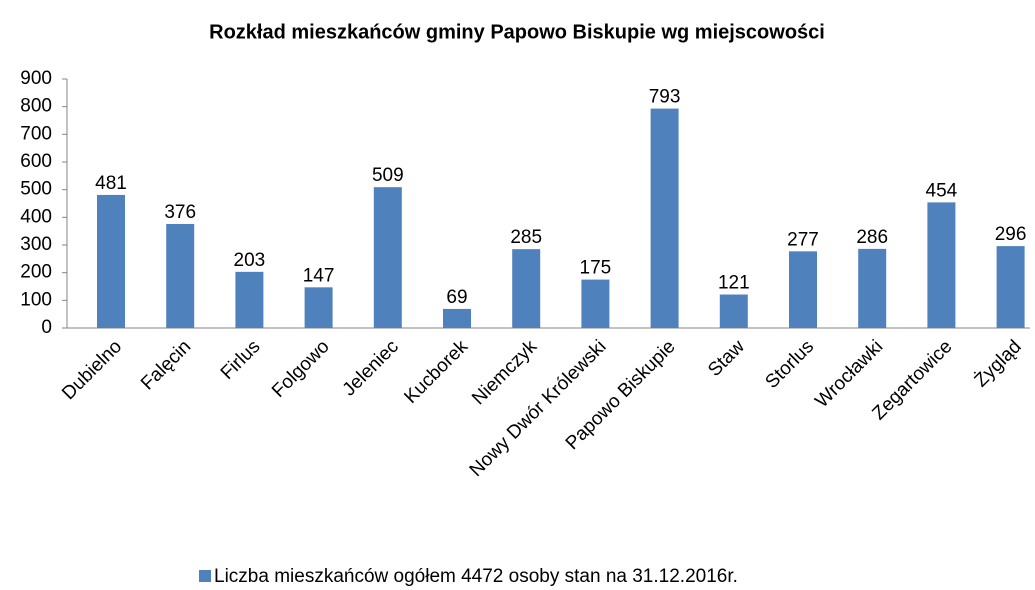 This screenshot has height=590, width=1035. Describe the element at coordinates (596, 268) in the screenshot. I see `data-label: 175` at that location.